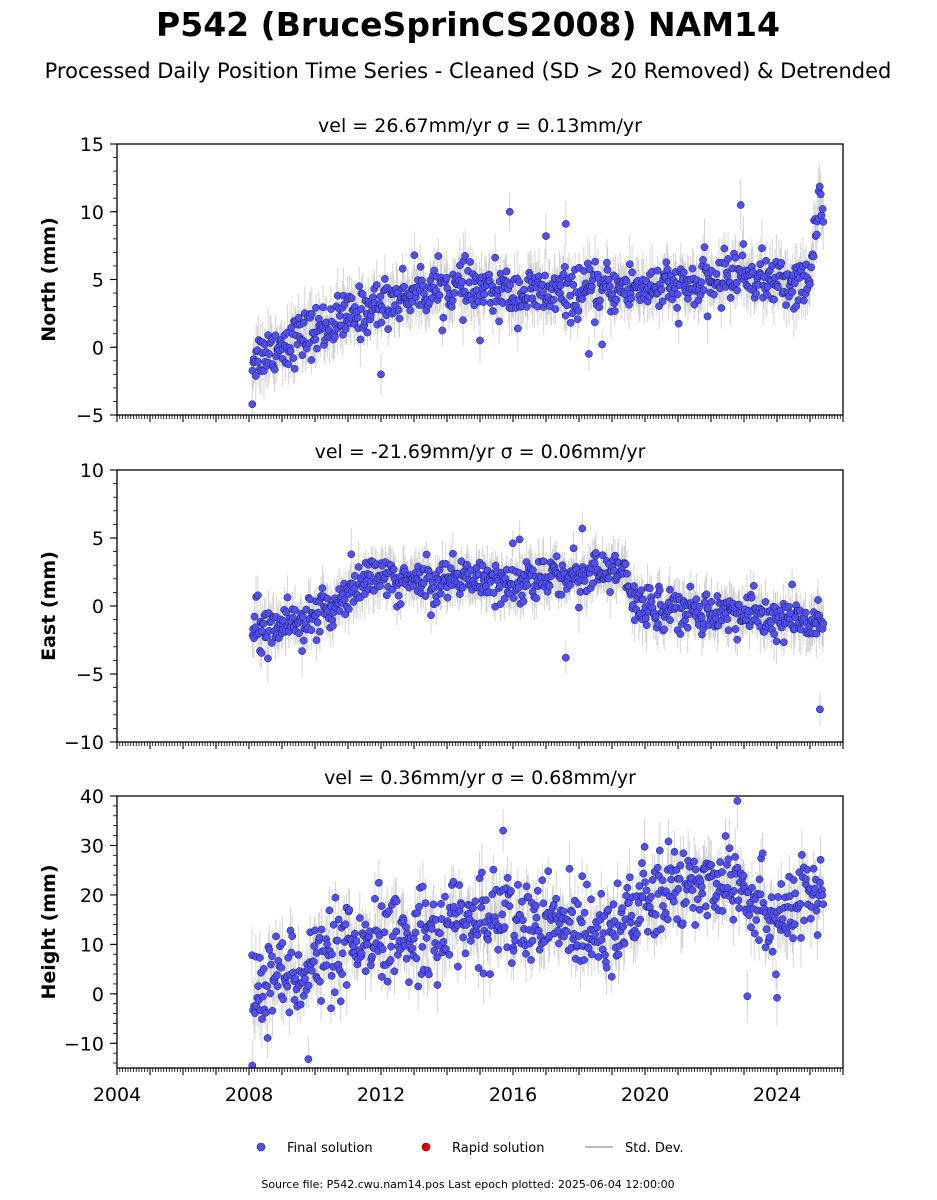 The height and width of the screenshot is (1200, 937). Describe the element at coordinates (468, 24) in the screenshot. I see `figure-title: P542 (BruceSprinCS2008) NAM14` at that location.